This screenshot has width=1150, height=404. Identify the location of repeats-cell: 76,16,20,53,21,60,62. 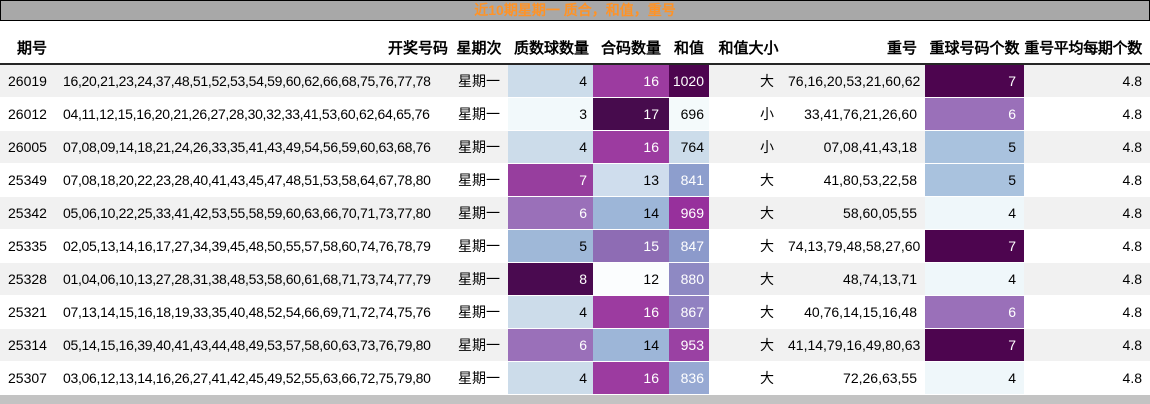
(856, 81).